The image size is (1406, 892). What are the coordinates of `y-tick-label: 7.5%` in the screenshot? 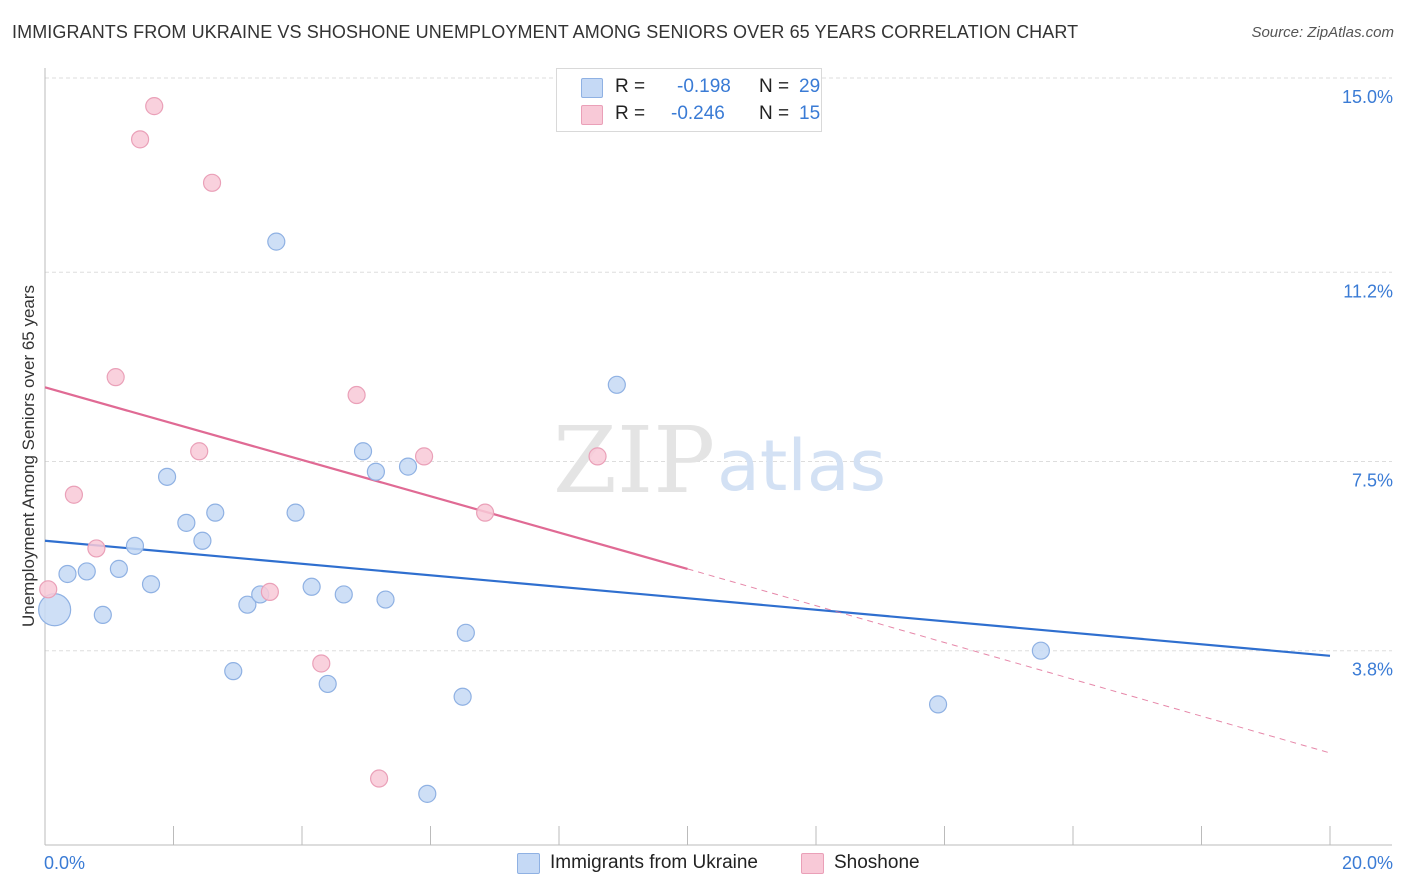 It's located at (1372, 481).